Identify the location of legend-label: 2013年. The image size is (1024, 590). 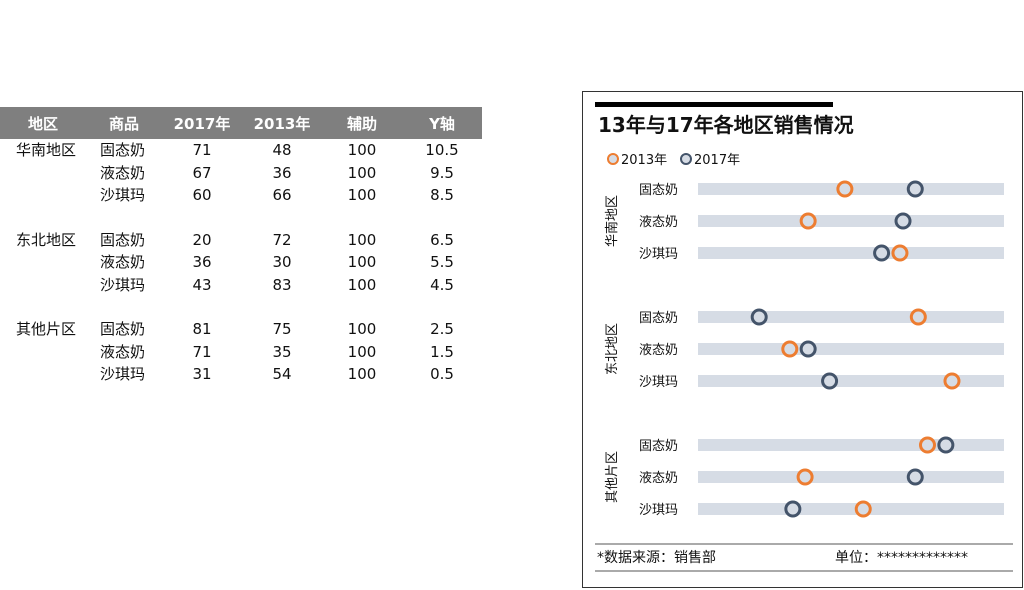
(644, 160).